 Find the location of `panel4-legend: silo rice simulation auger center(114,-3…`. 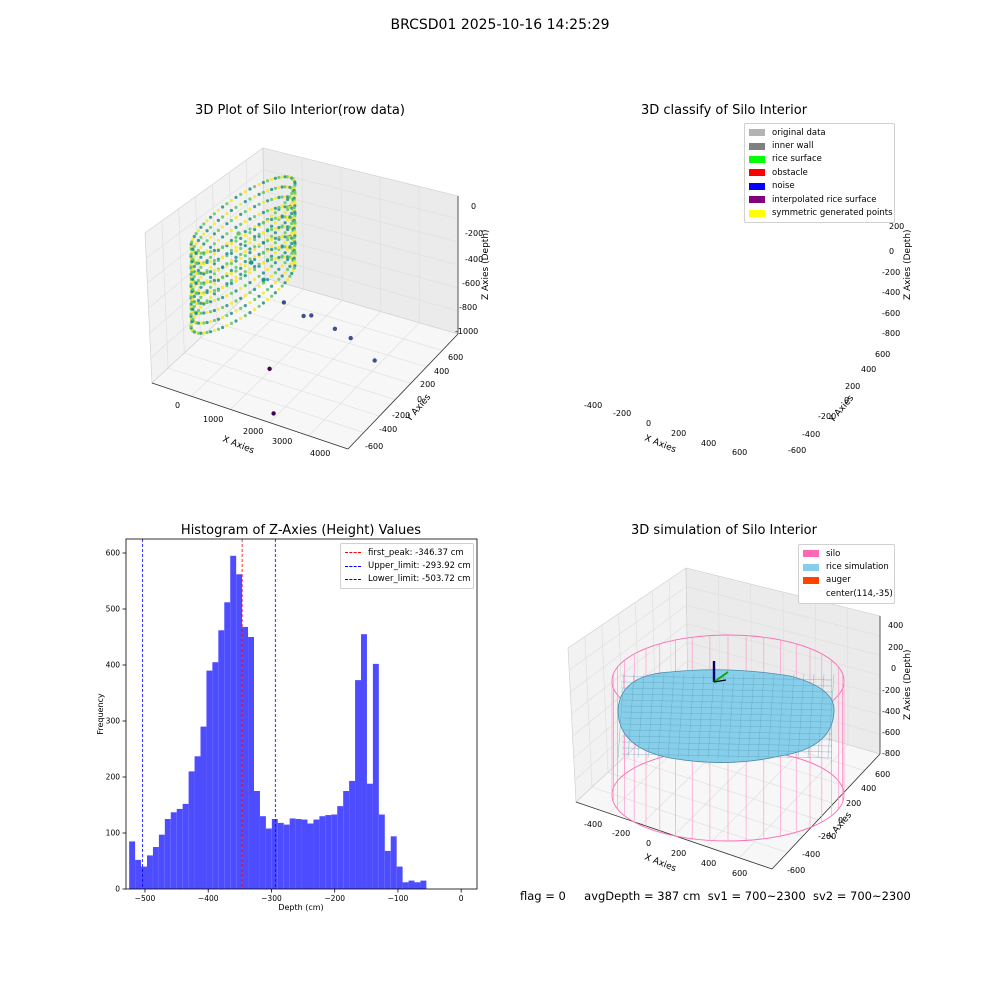

panel4-legend: silo rice simulation auger center(114,-3… is located at coordinates (846, 574).